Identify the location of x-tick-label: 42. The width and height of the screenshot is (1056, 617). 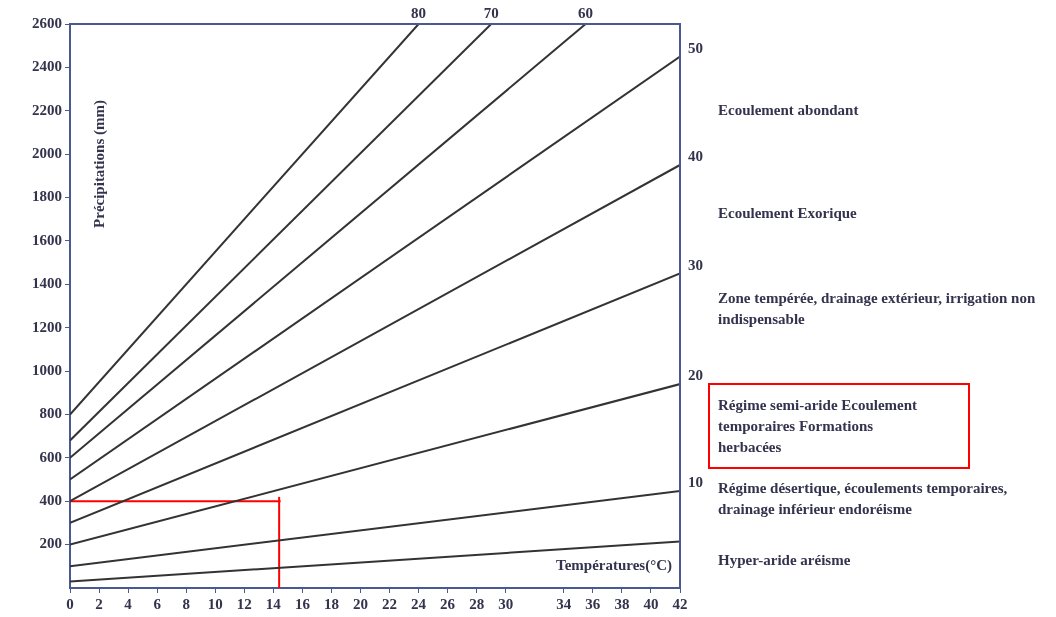
(680, 603).